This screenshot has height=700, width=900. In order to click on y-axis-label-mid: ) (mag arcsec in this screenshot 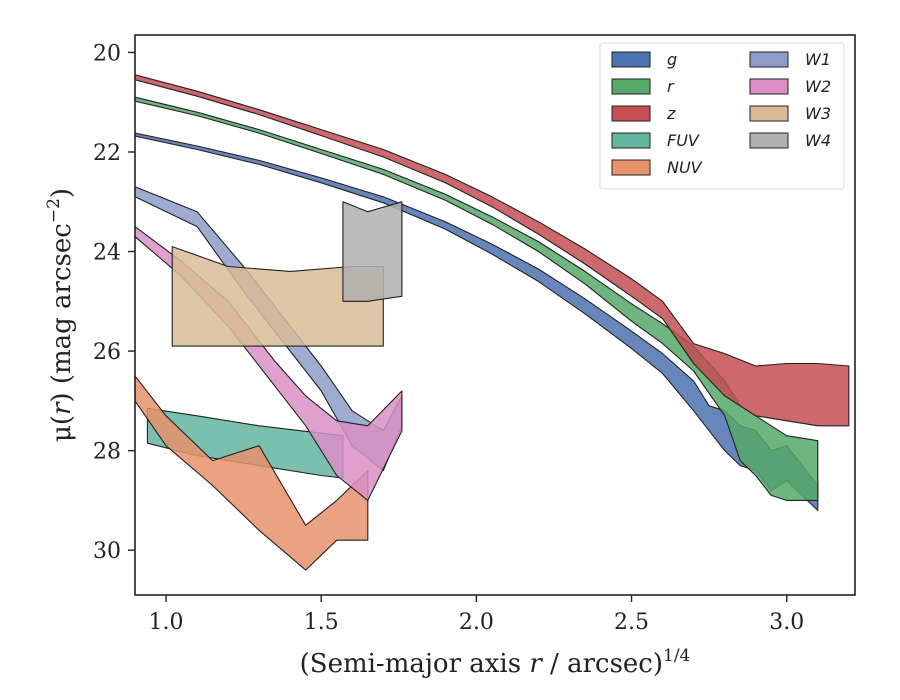, I will do `click(62, 312)`.